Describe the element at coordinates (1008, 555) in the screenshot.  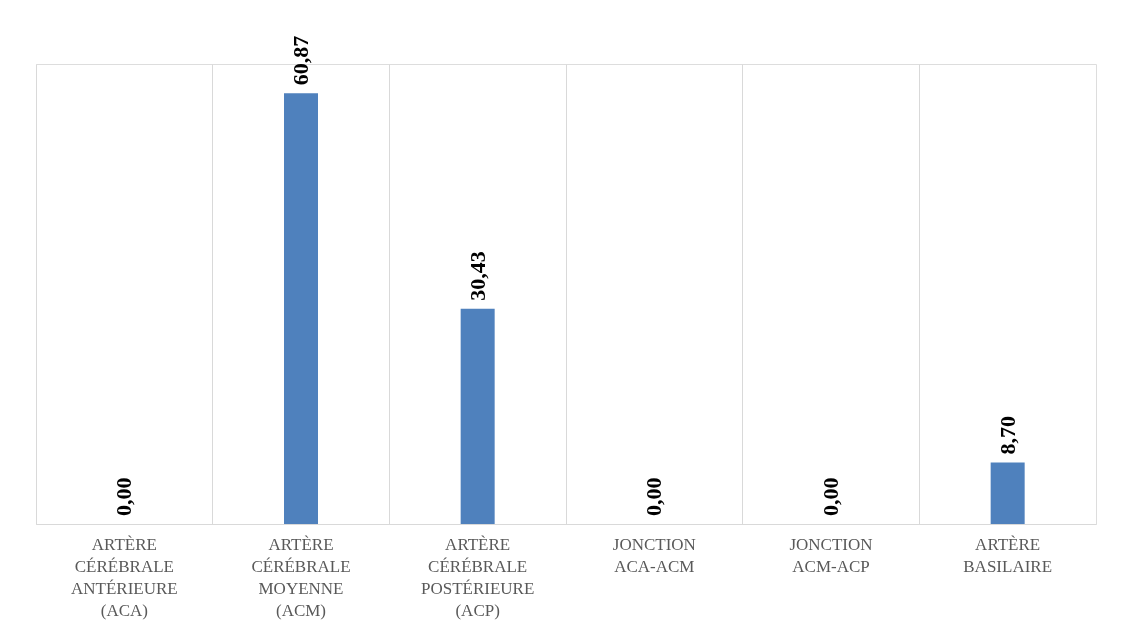
I see `x-tick-label: ARTÈRE BASILAIRE` at that location.